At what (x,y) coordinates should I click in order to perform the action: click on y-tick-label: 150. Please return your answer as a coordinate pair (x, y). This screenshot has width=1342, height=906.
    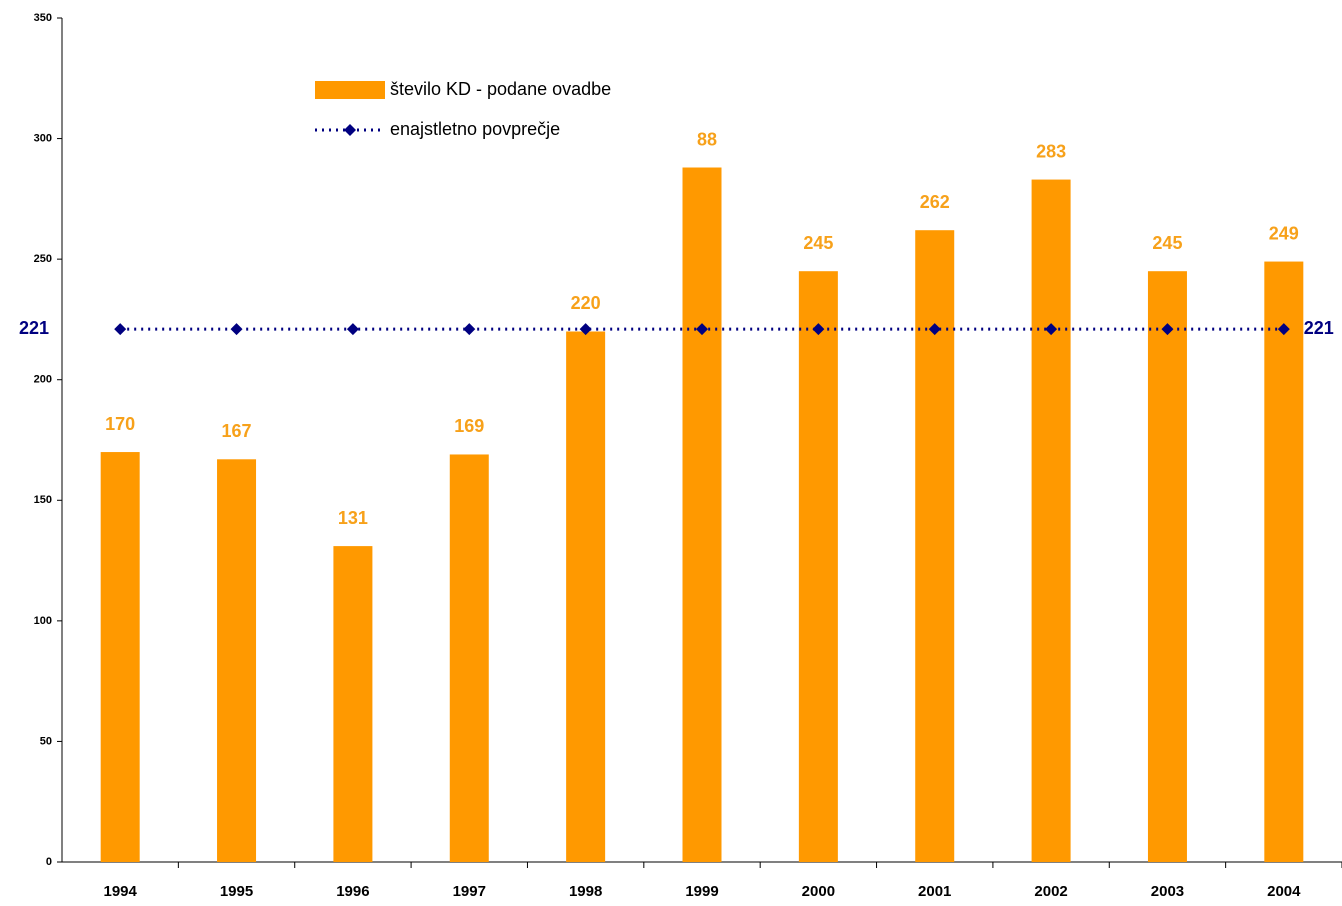
    Looking at the image, I should click on (43, 500).